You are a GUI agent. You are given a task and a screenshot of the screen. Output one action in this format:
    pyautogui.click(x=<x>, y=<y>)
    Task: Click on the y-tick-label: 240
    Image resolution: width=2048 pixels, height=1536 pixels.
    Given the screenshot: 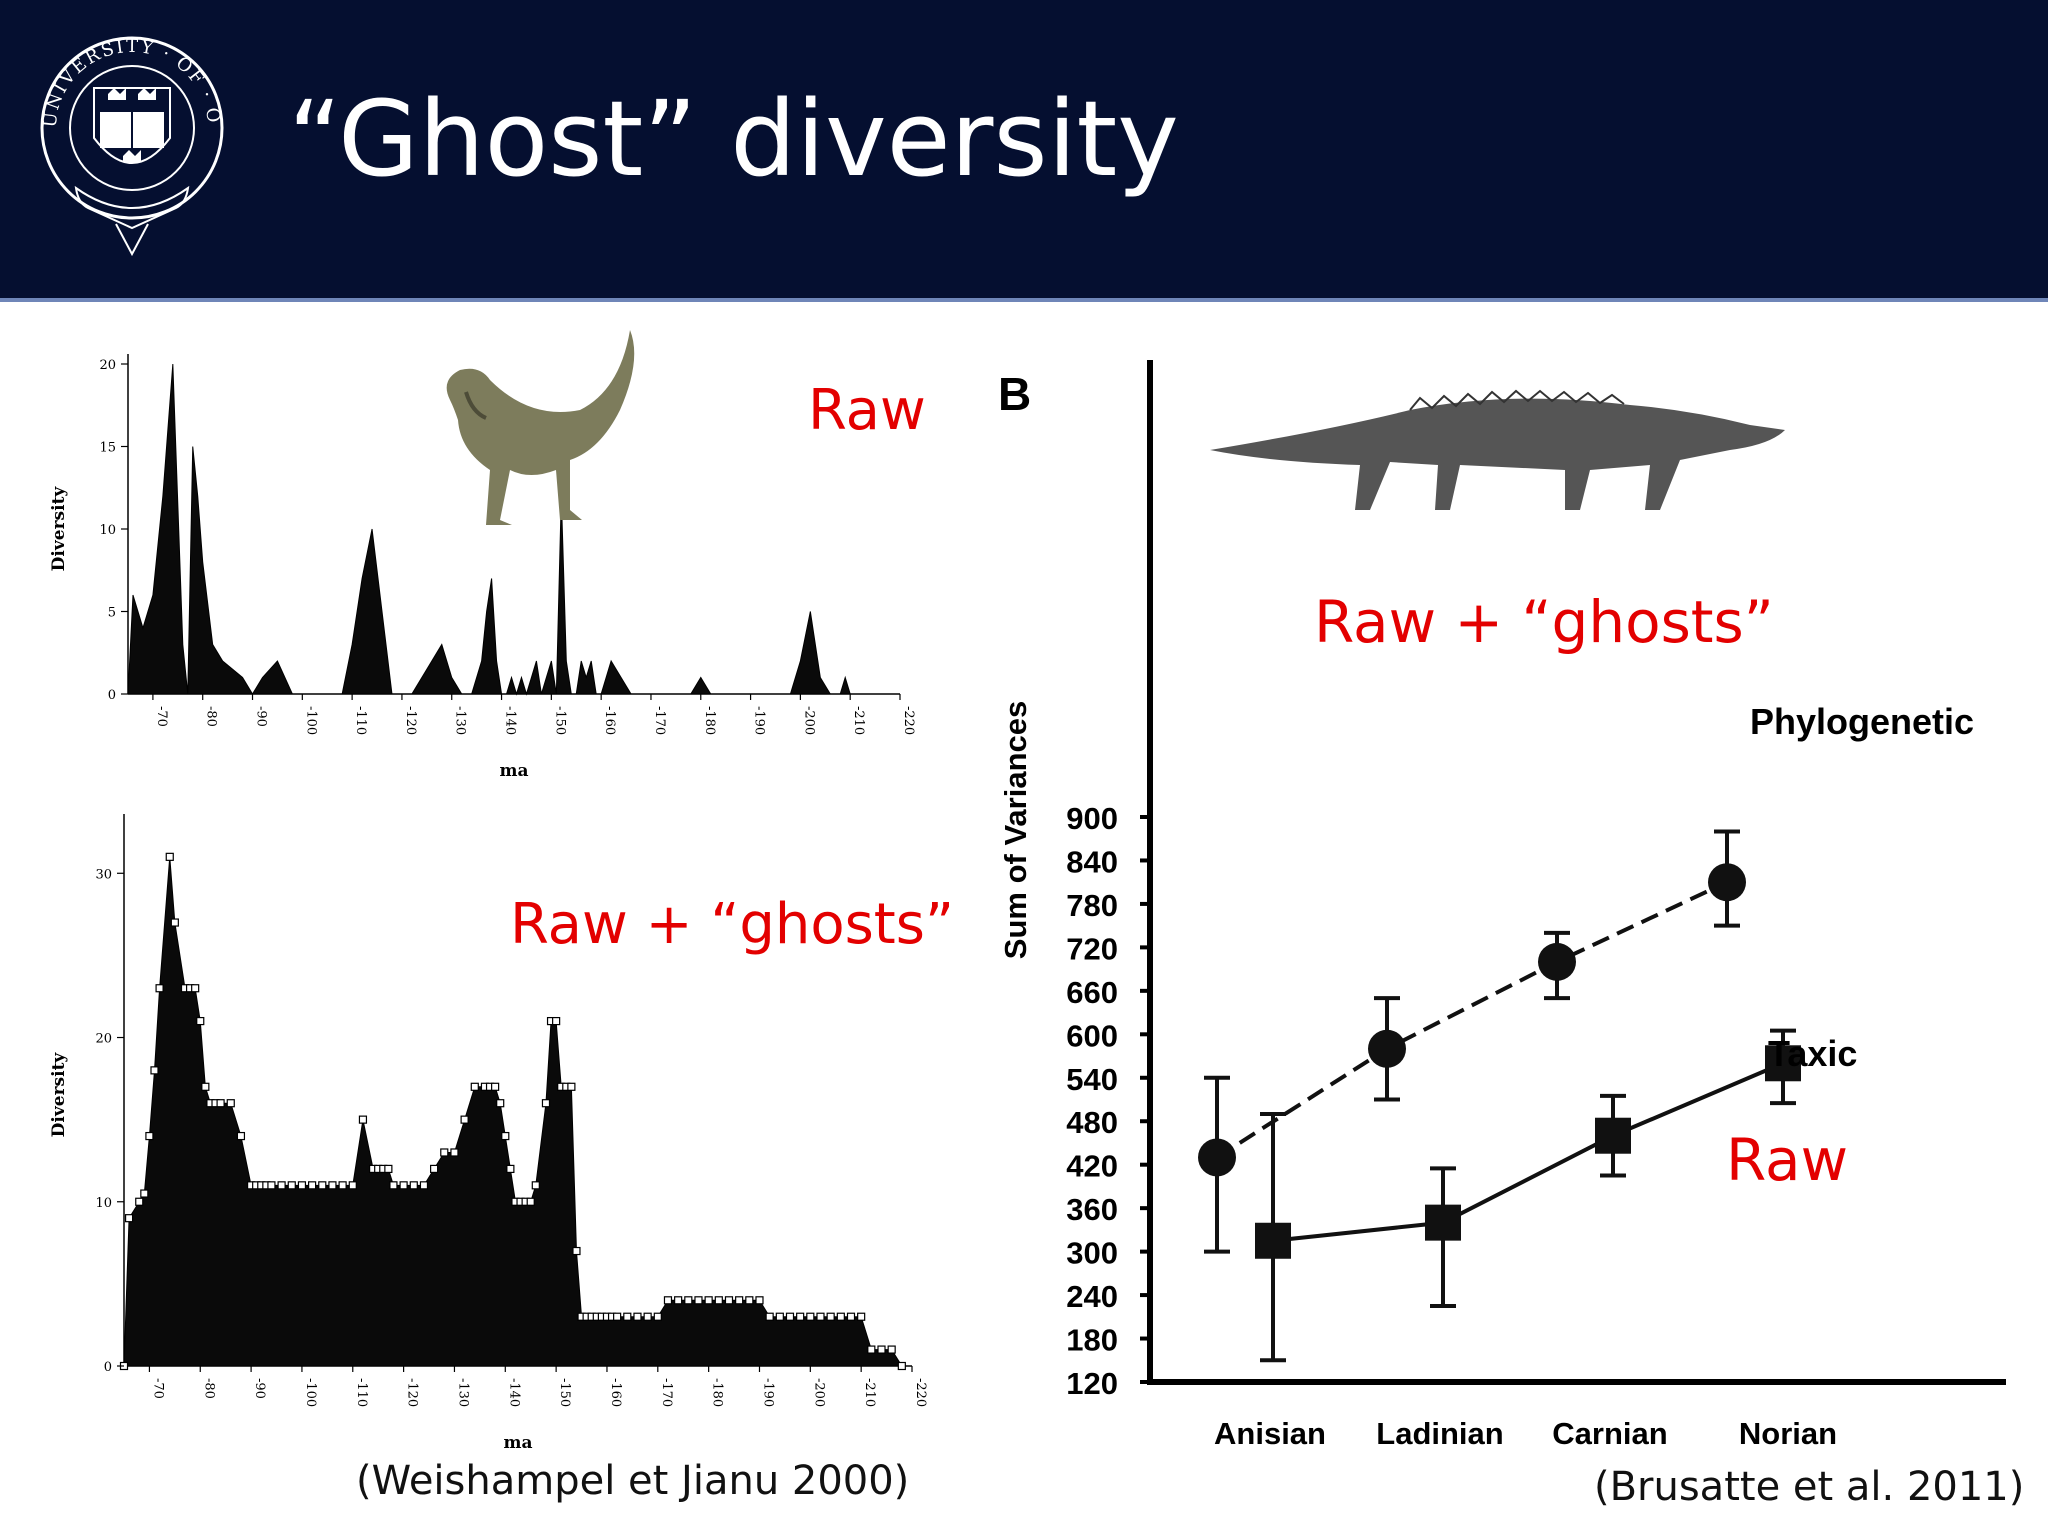 What is the action you would take?
    pyautogui.click(x=1092, y=1296)
    